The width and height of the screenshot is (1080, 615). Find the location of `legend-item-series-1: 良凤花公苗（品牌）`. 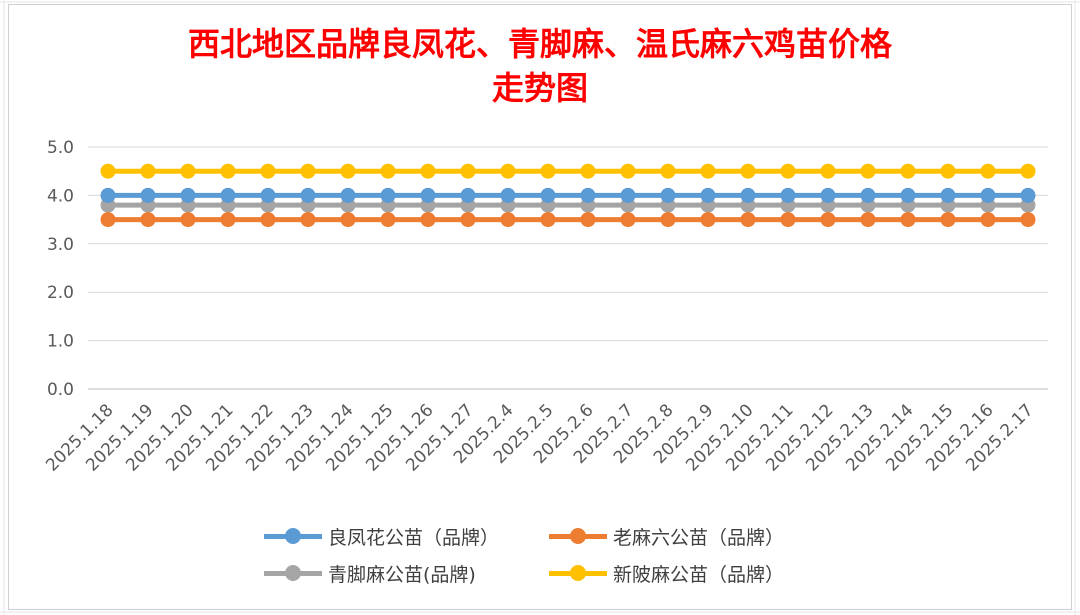

legend-item-series-1: 良凤花公苗（品牌） is located at coordinates (381, 536).